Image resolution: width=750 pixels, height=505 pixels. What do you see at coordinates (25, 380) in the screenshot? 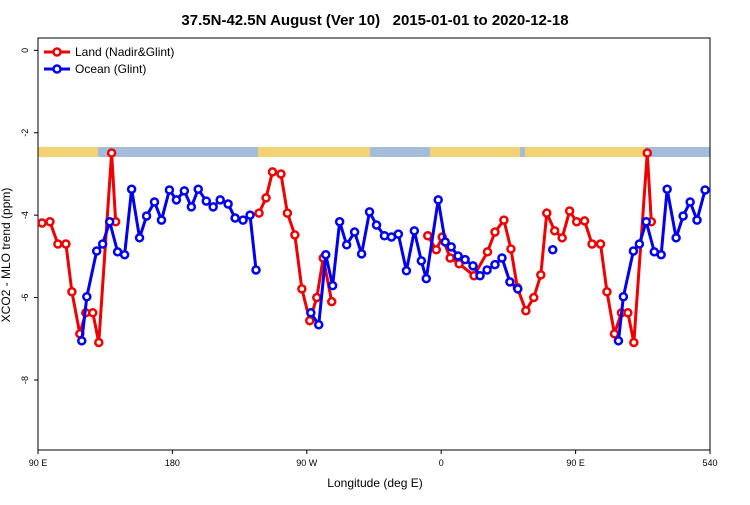
I see `y-tick-label: -8` at bounding box center [25, 380].